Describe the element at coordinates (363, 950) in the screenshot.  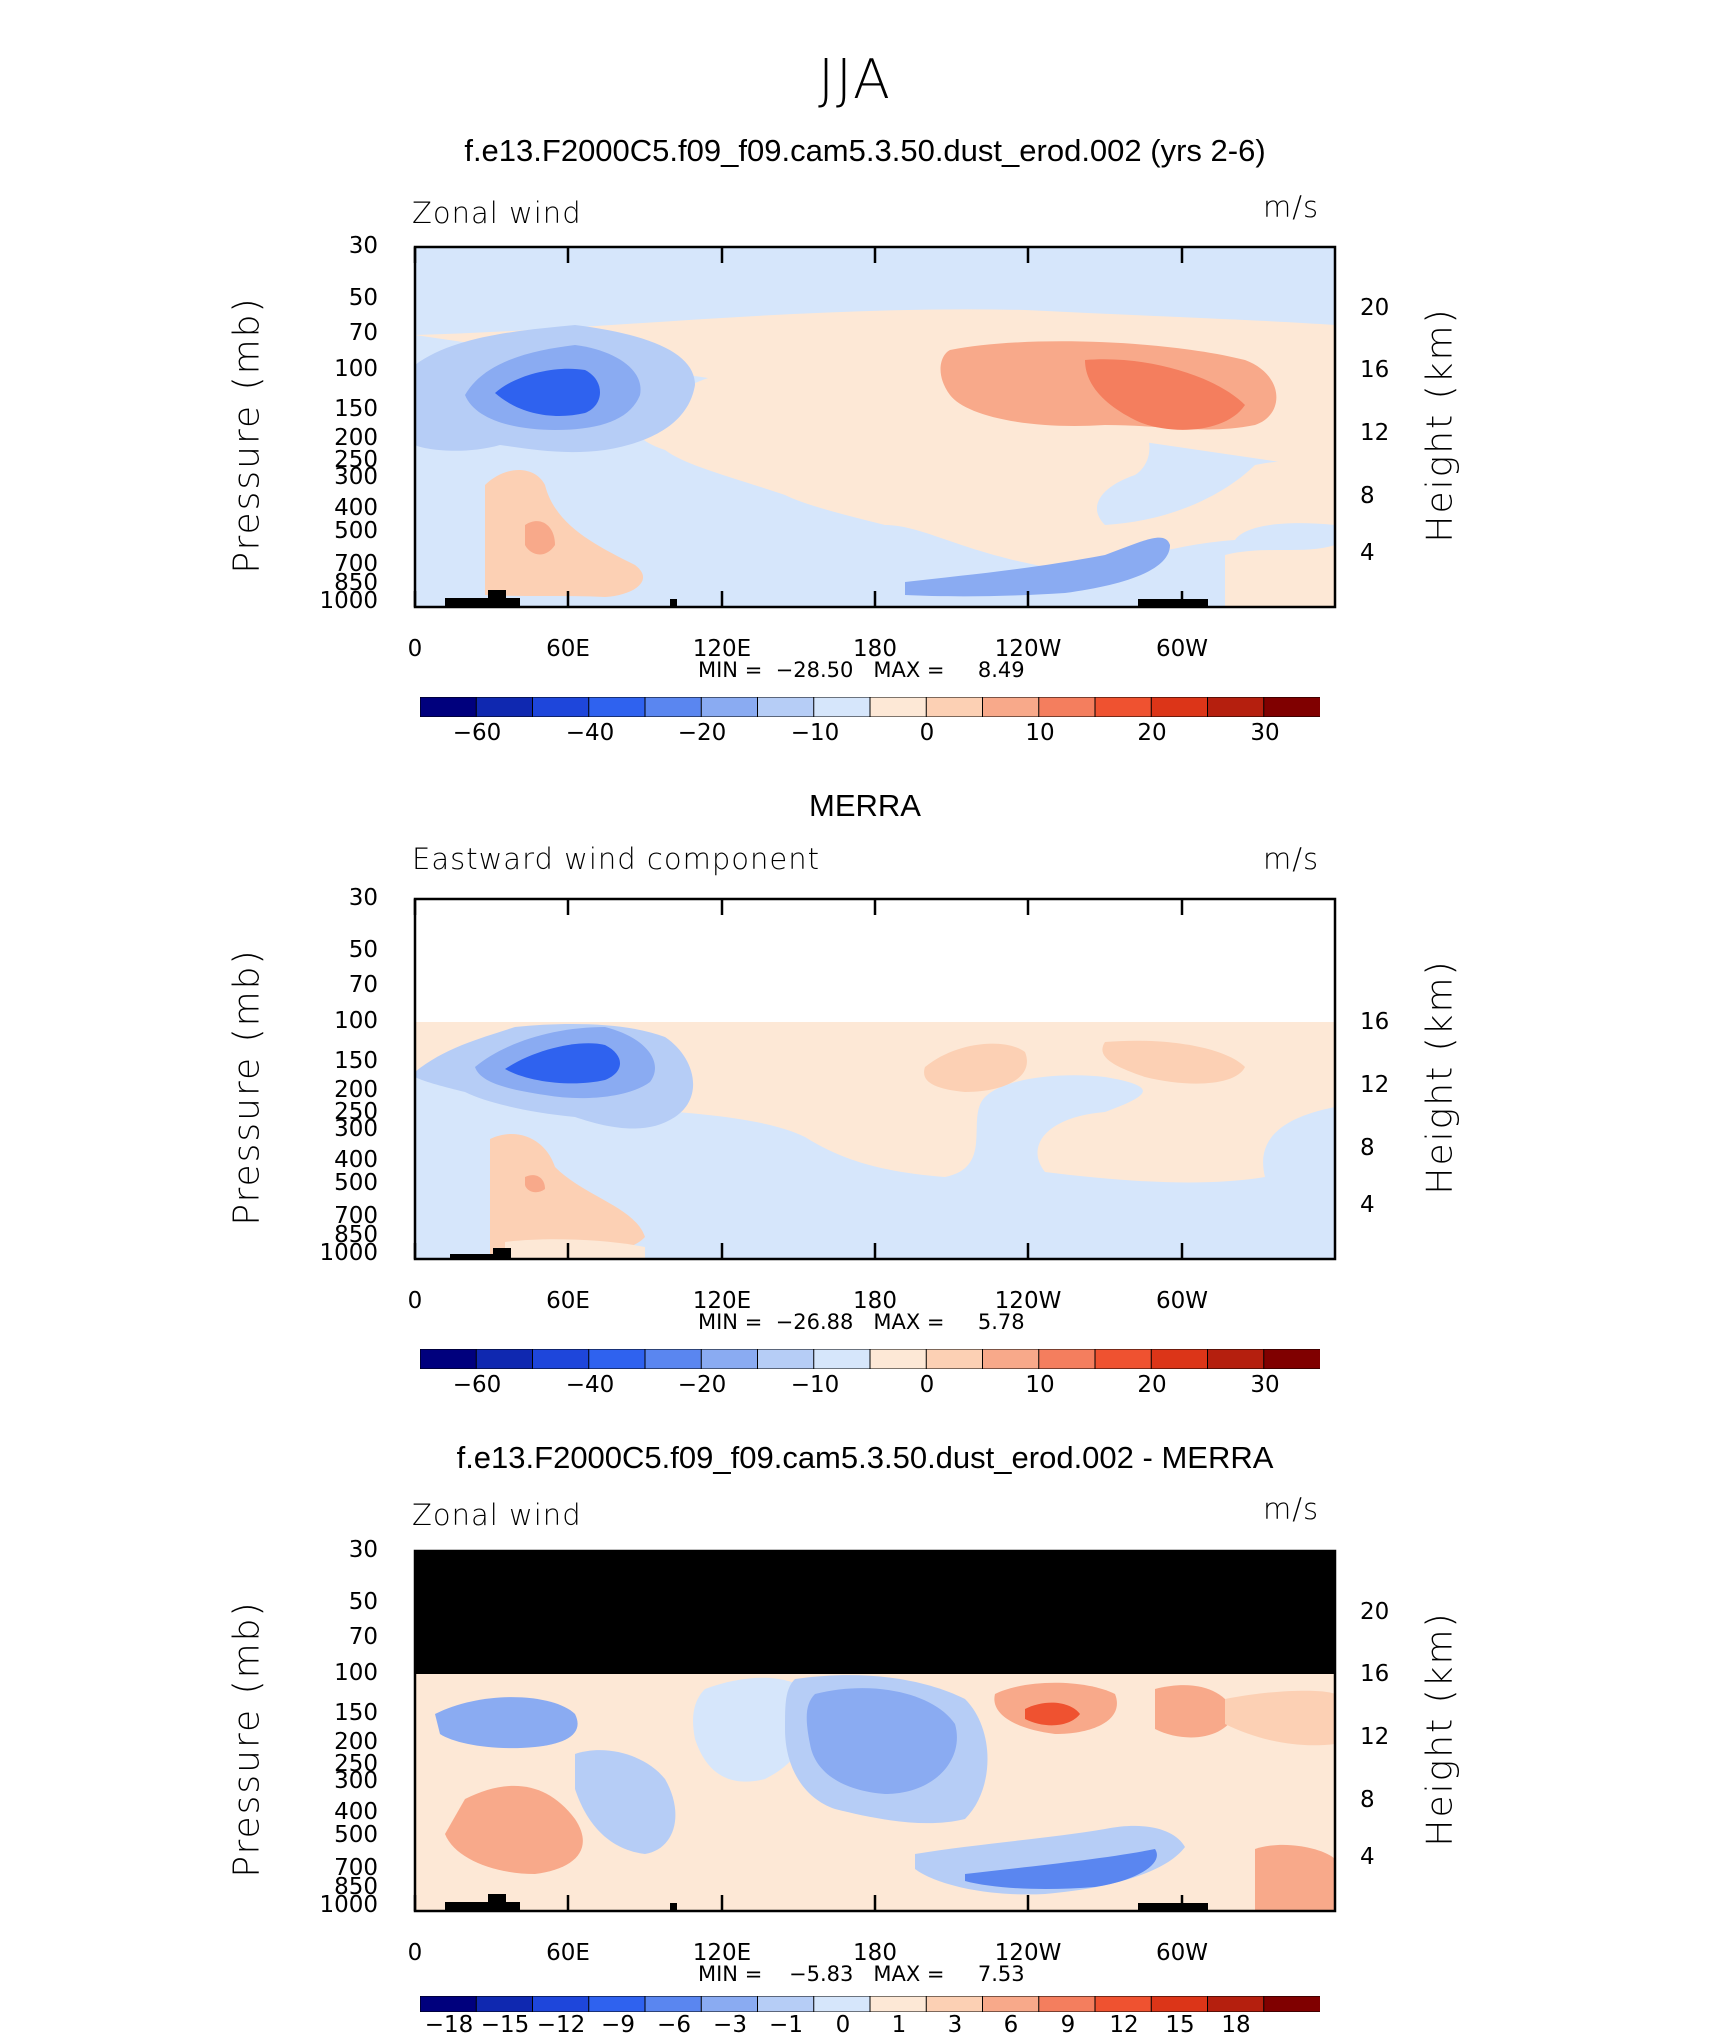
I see `panel-2-ytick: 50` at that location.